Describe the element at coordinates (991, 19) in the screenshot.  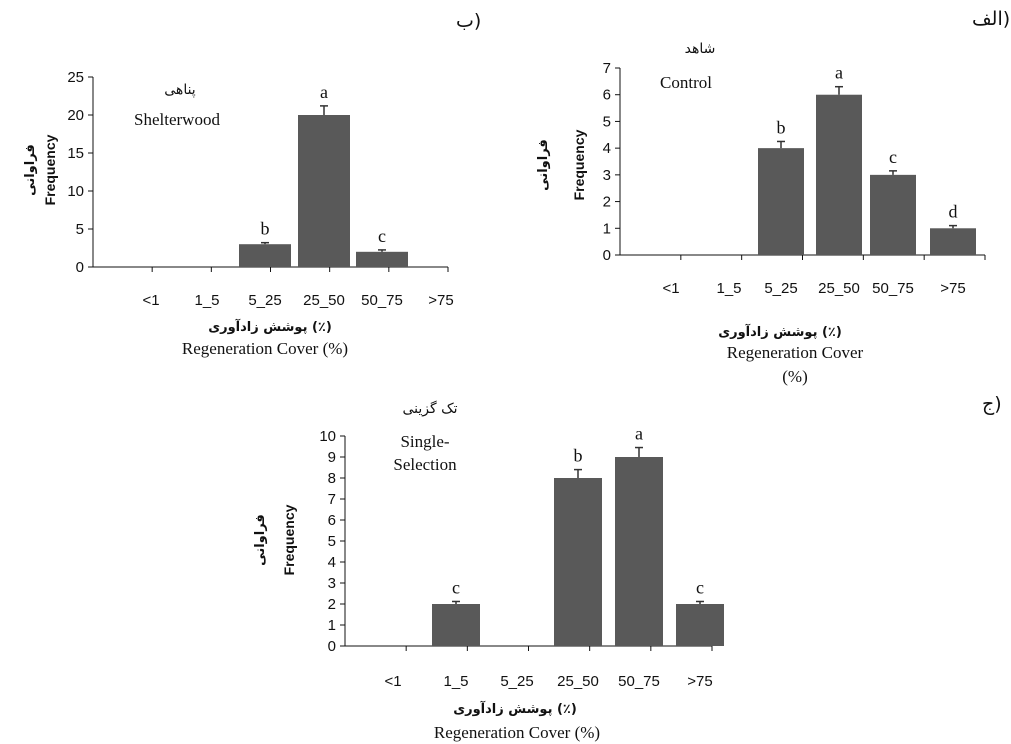
I see `panel-label-a: الف)` at that location.